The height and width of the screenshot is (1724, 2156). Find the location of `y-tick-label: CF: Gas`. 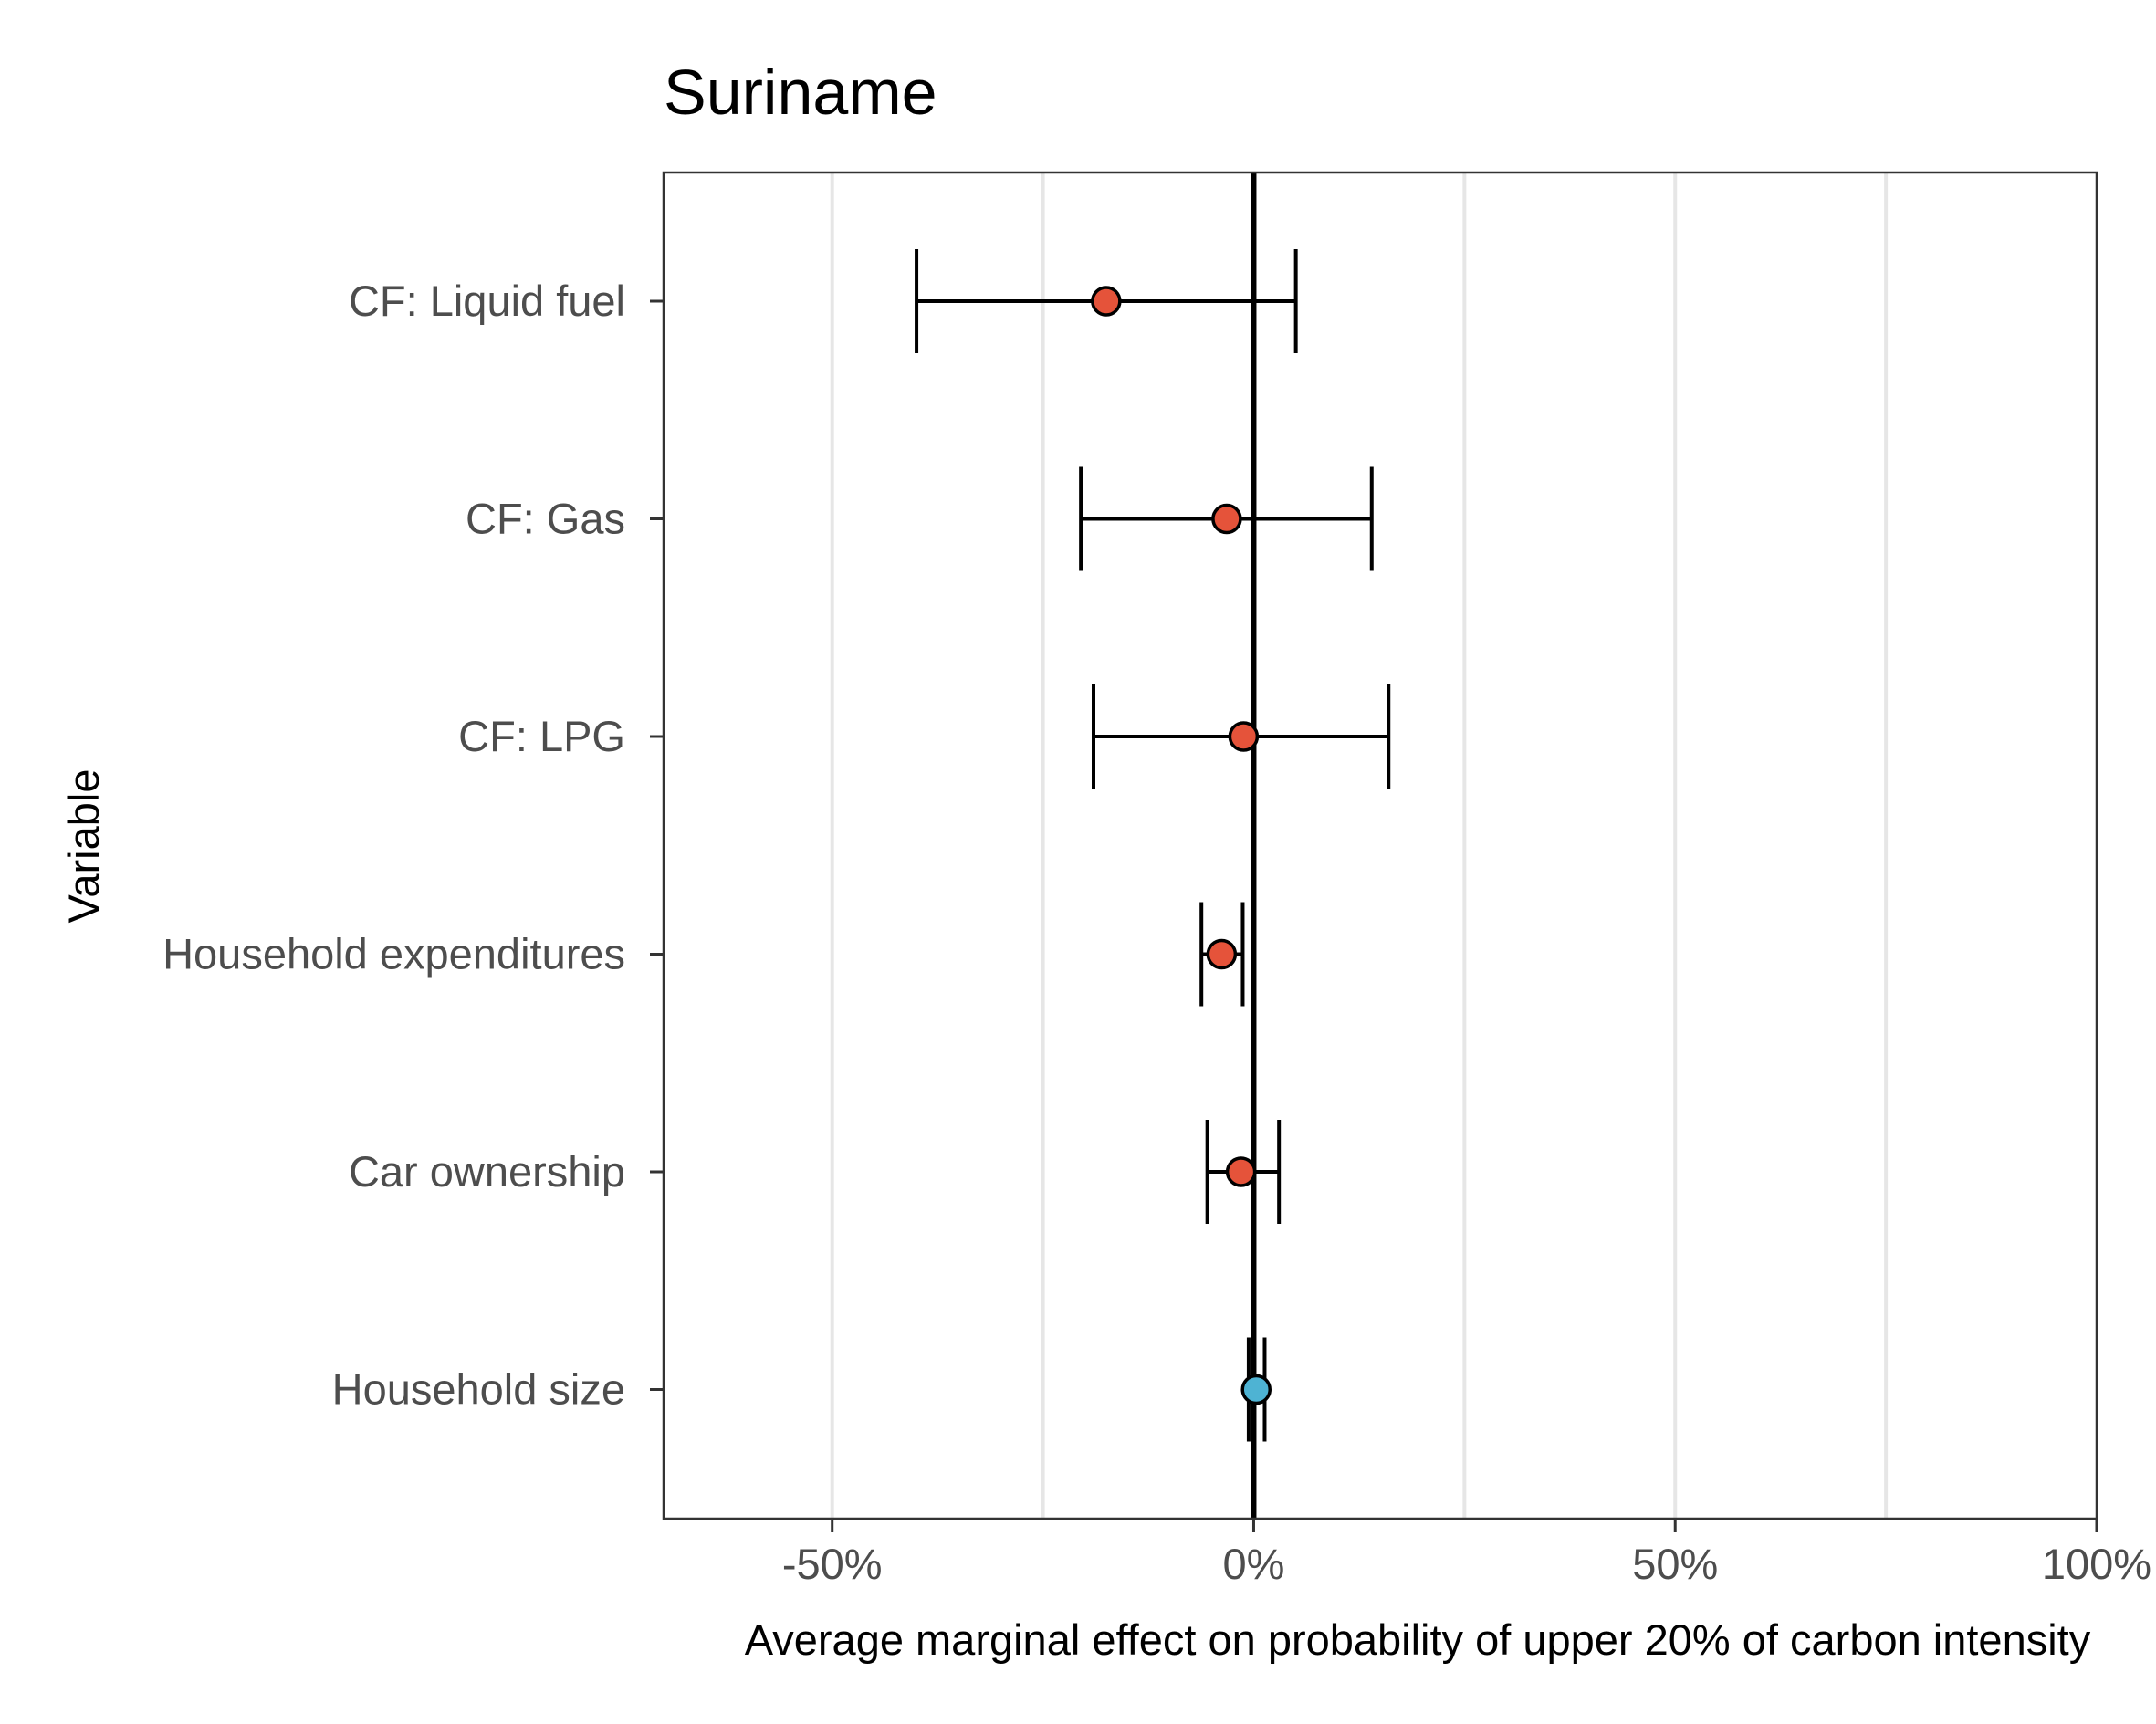

y-tick-label: CF: Gas is located at coordinates (546, 519).